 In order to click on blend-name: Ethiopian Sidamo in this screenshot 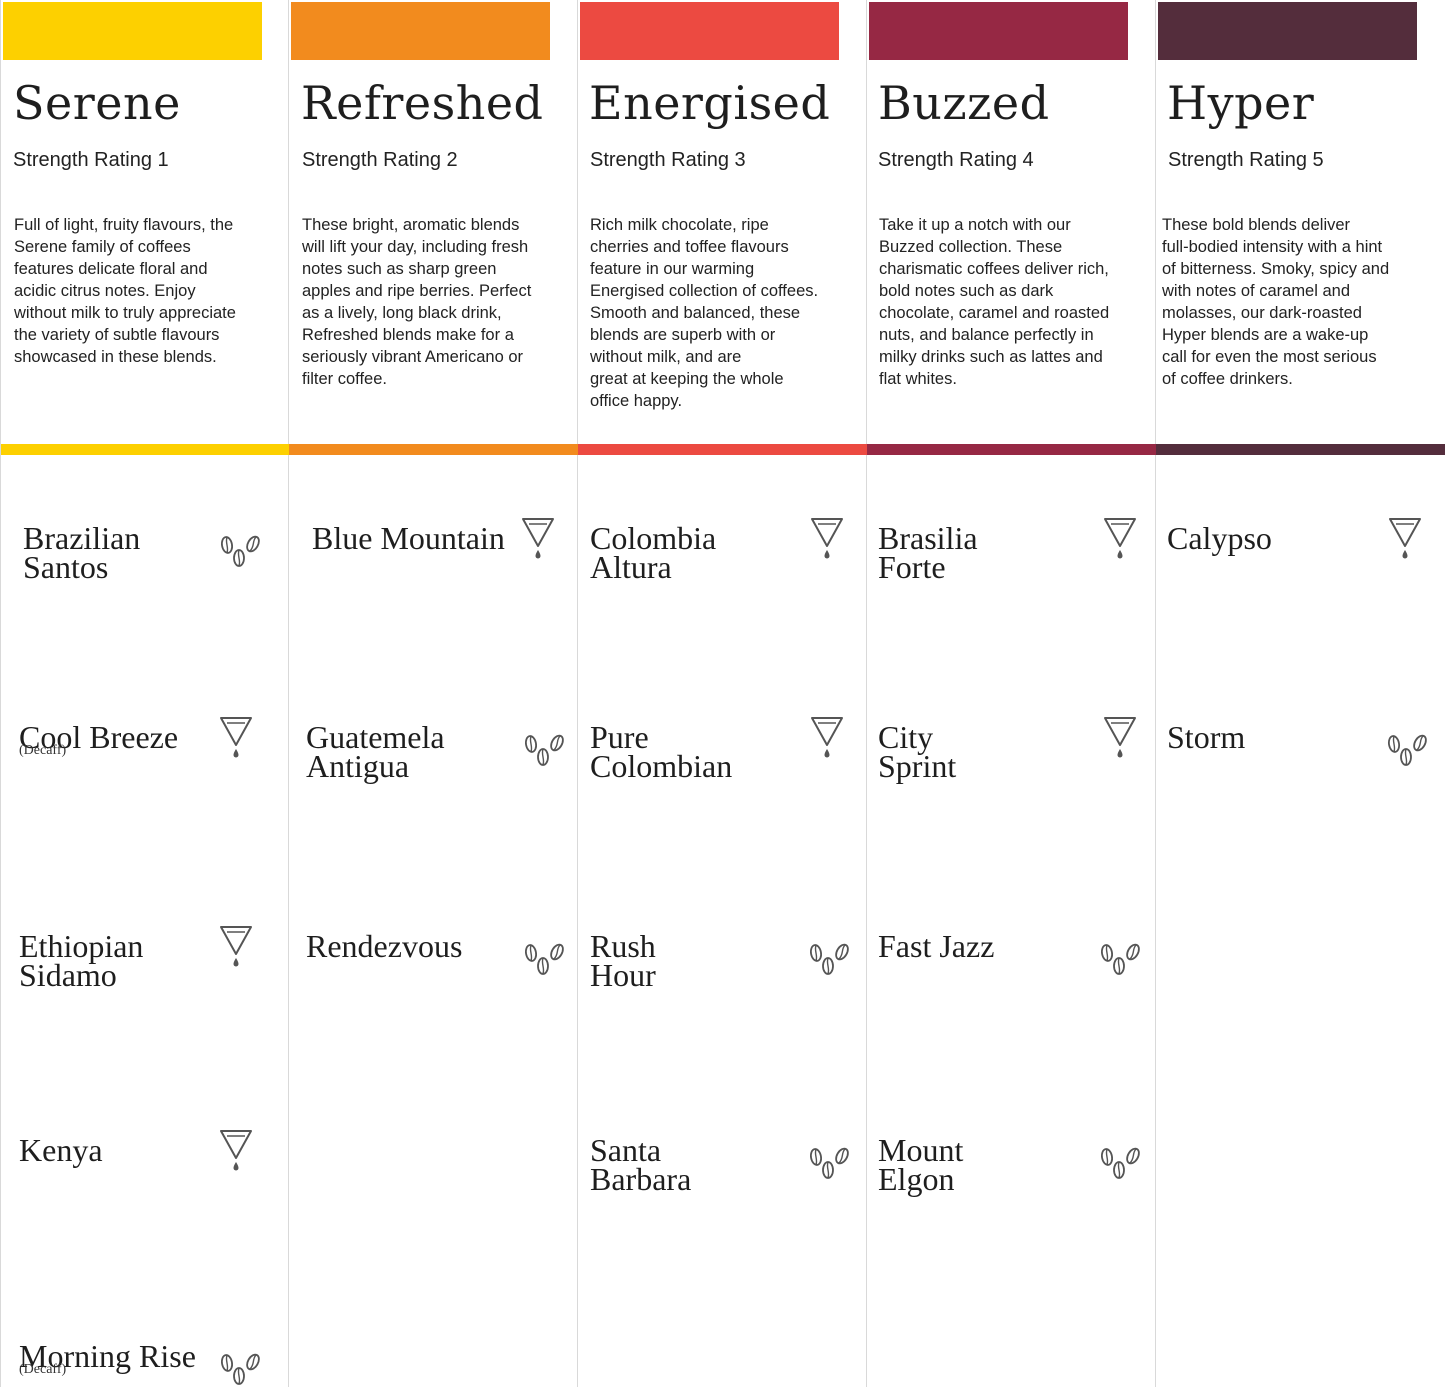, I will do `click(81, 960)`.